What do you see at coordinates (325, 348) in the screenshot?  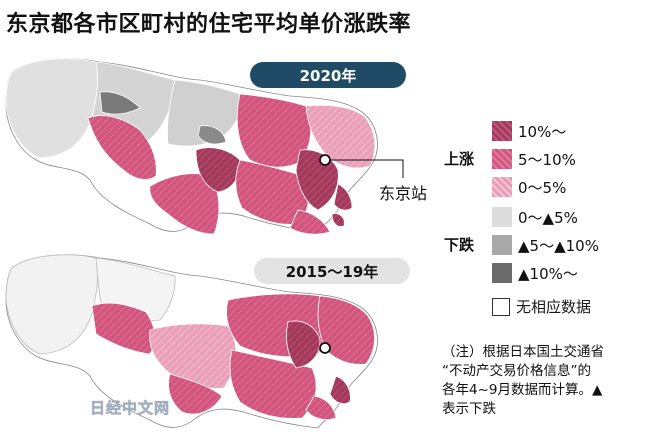 I see `tokyo-station-marker-2015` at bounding box center [325, 348].